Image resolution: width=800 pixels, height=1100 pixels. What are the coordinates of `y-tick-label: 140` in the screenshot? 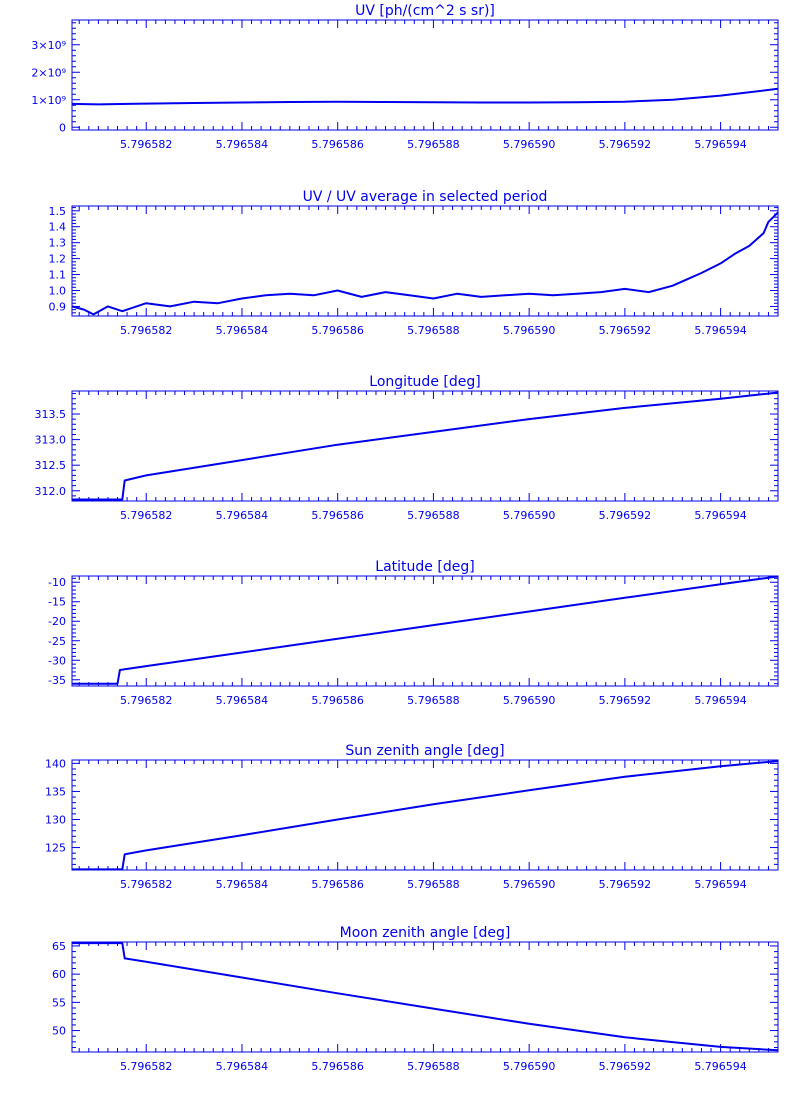 It's located at (55, 763).